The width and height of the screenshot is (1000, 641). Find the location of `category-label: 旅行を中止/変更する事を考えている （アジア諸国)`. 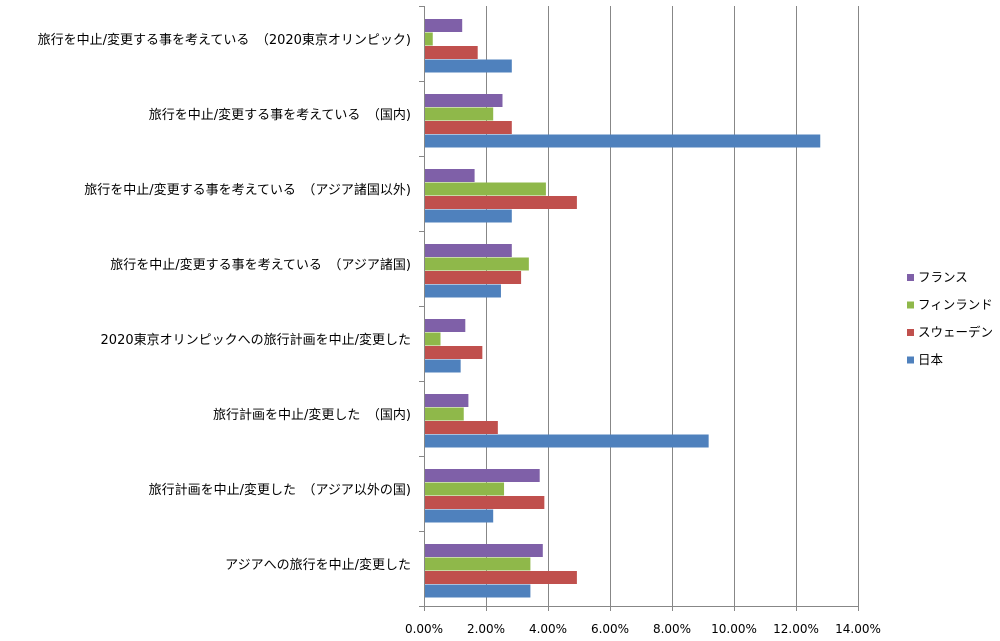

category-label: 旅行を中止/変更する事を考えている （アジア諸国) is located at coordinates (260, 265).